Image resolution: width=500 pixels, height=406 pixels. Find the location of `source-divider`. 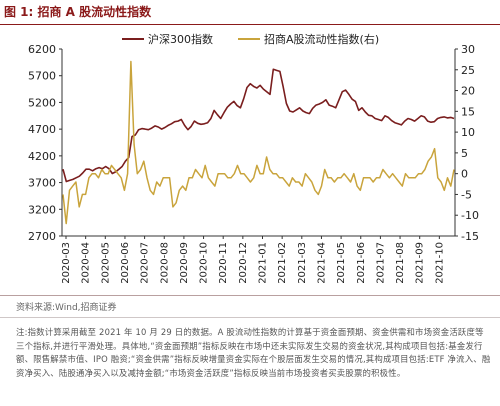

source-divider is located at coordinates (250, 295).